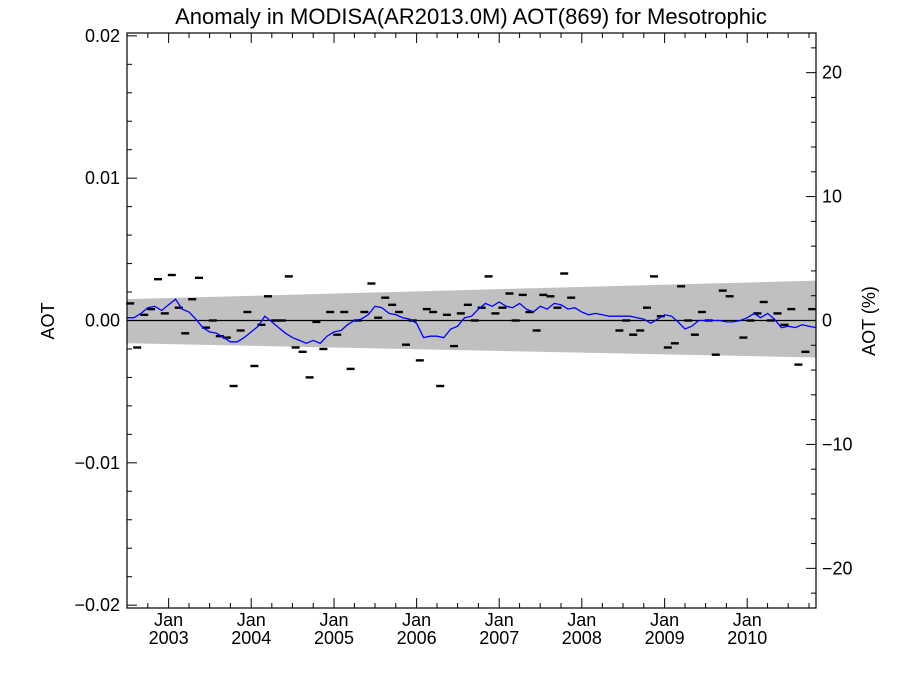 The image size is (900, 675). What do you see at coordinates (97, 463) in the screenshot?
I see `y-tick-label: −0.01` at bounding box center [97, 463].